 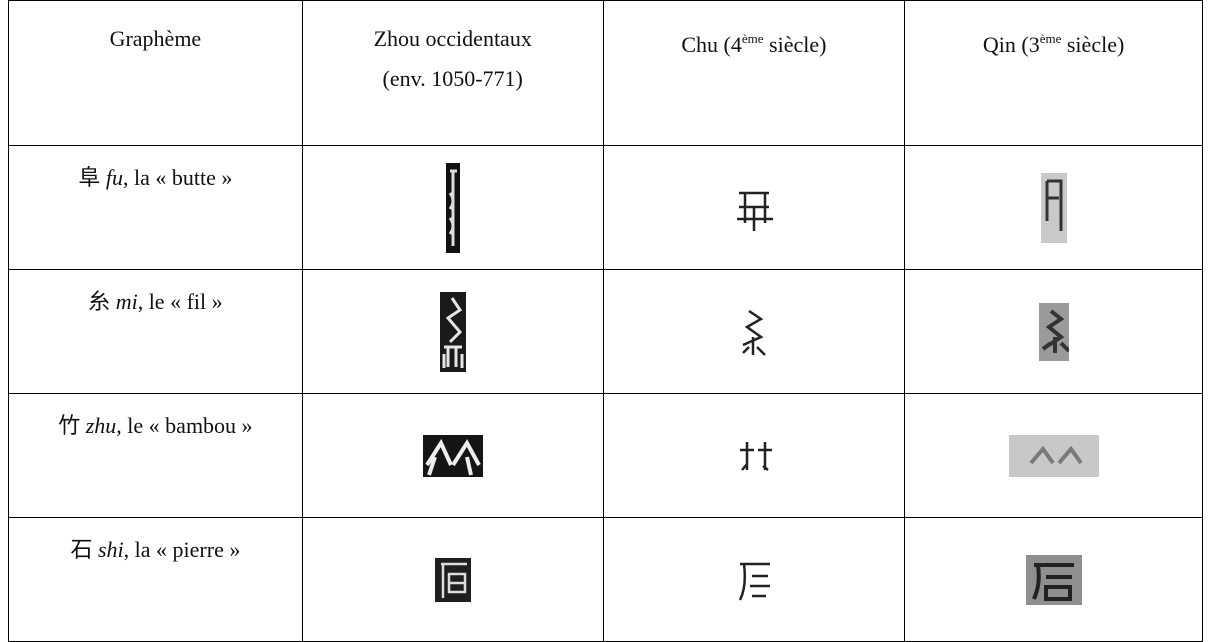 I want to click on graph-cell: 阜 fu, la « butte », so click(x=155, y=207).